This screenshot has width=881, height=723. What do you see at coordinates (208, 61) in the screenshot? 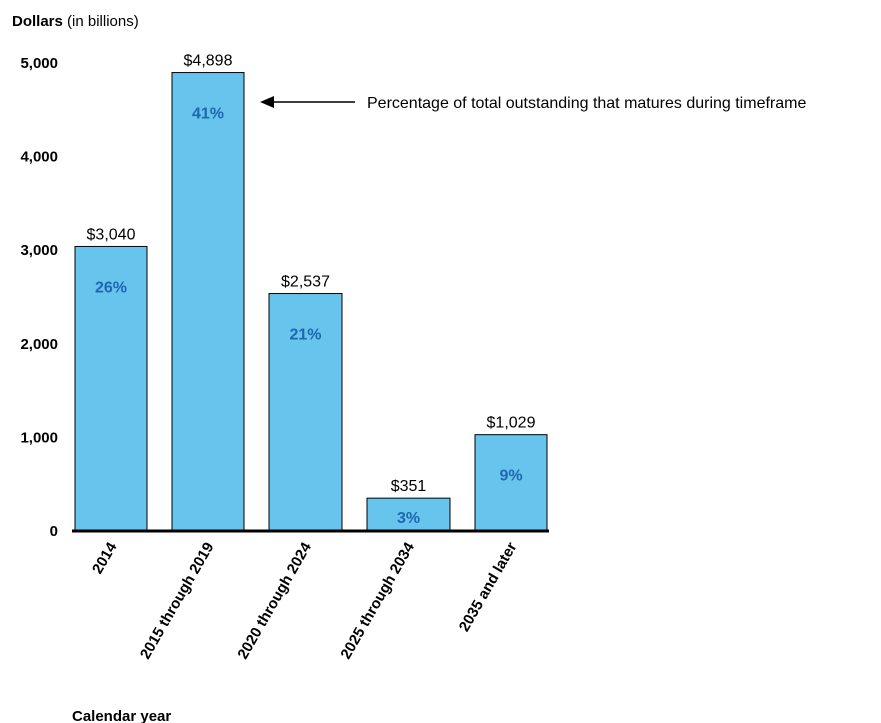
I see `bar-value-label: $4,898` at bounding box center [208, 61].